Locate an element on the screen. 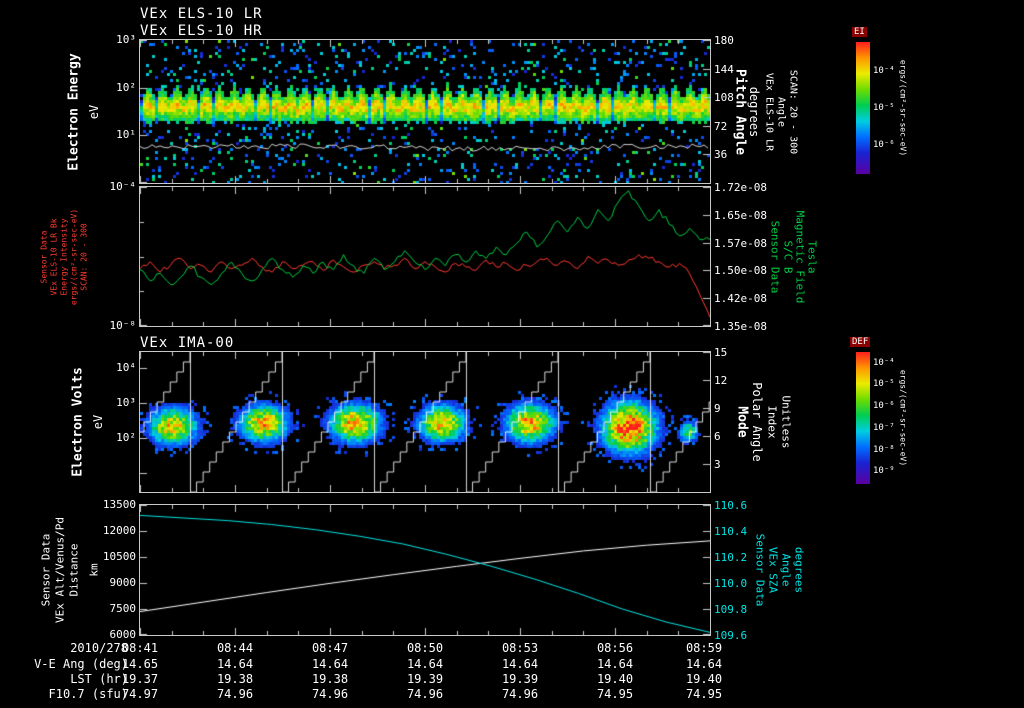 The height and width of the screenshot is (708, 1024). y-axis-tick-label: 10¹ is located at coordinates (126, 135).